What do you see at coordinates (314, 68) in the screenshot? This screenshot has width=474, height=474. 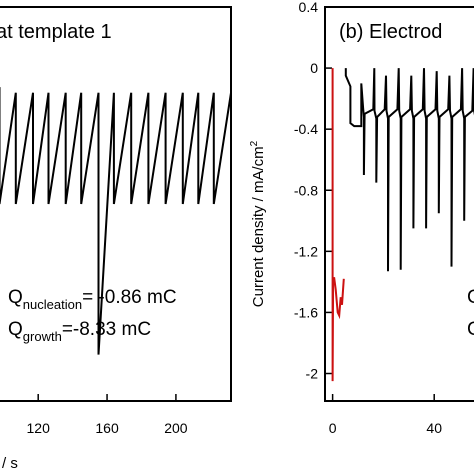 I see `panel-b-y-tick-label: 0` at bounding box center [314, 68].